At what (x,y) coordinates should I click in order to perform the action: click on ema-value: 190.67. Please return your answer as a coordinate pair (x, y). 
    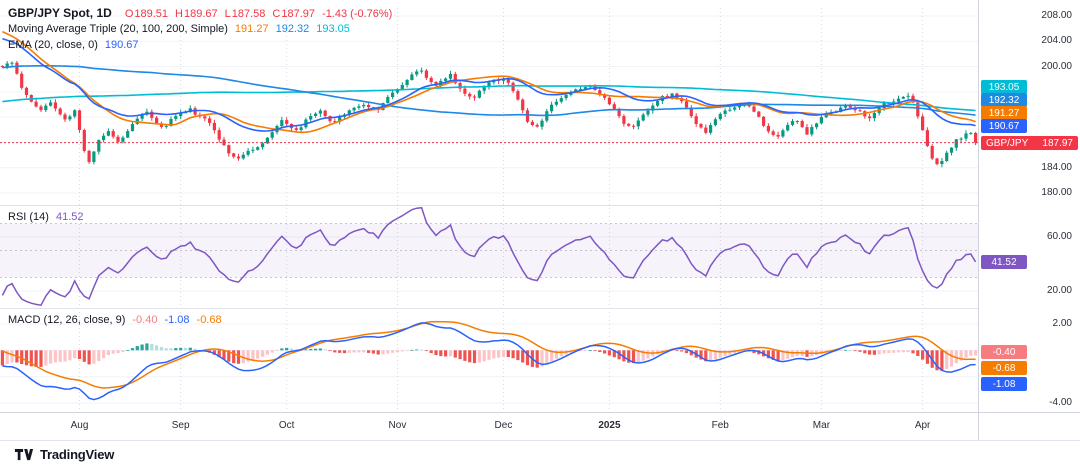
    Looking at the image, I should click on (121, 45).